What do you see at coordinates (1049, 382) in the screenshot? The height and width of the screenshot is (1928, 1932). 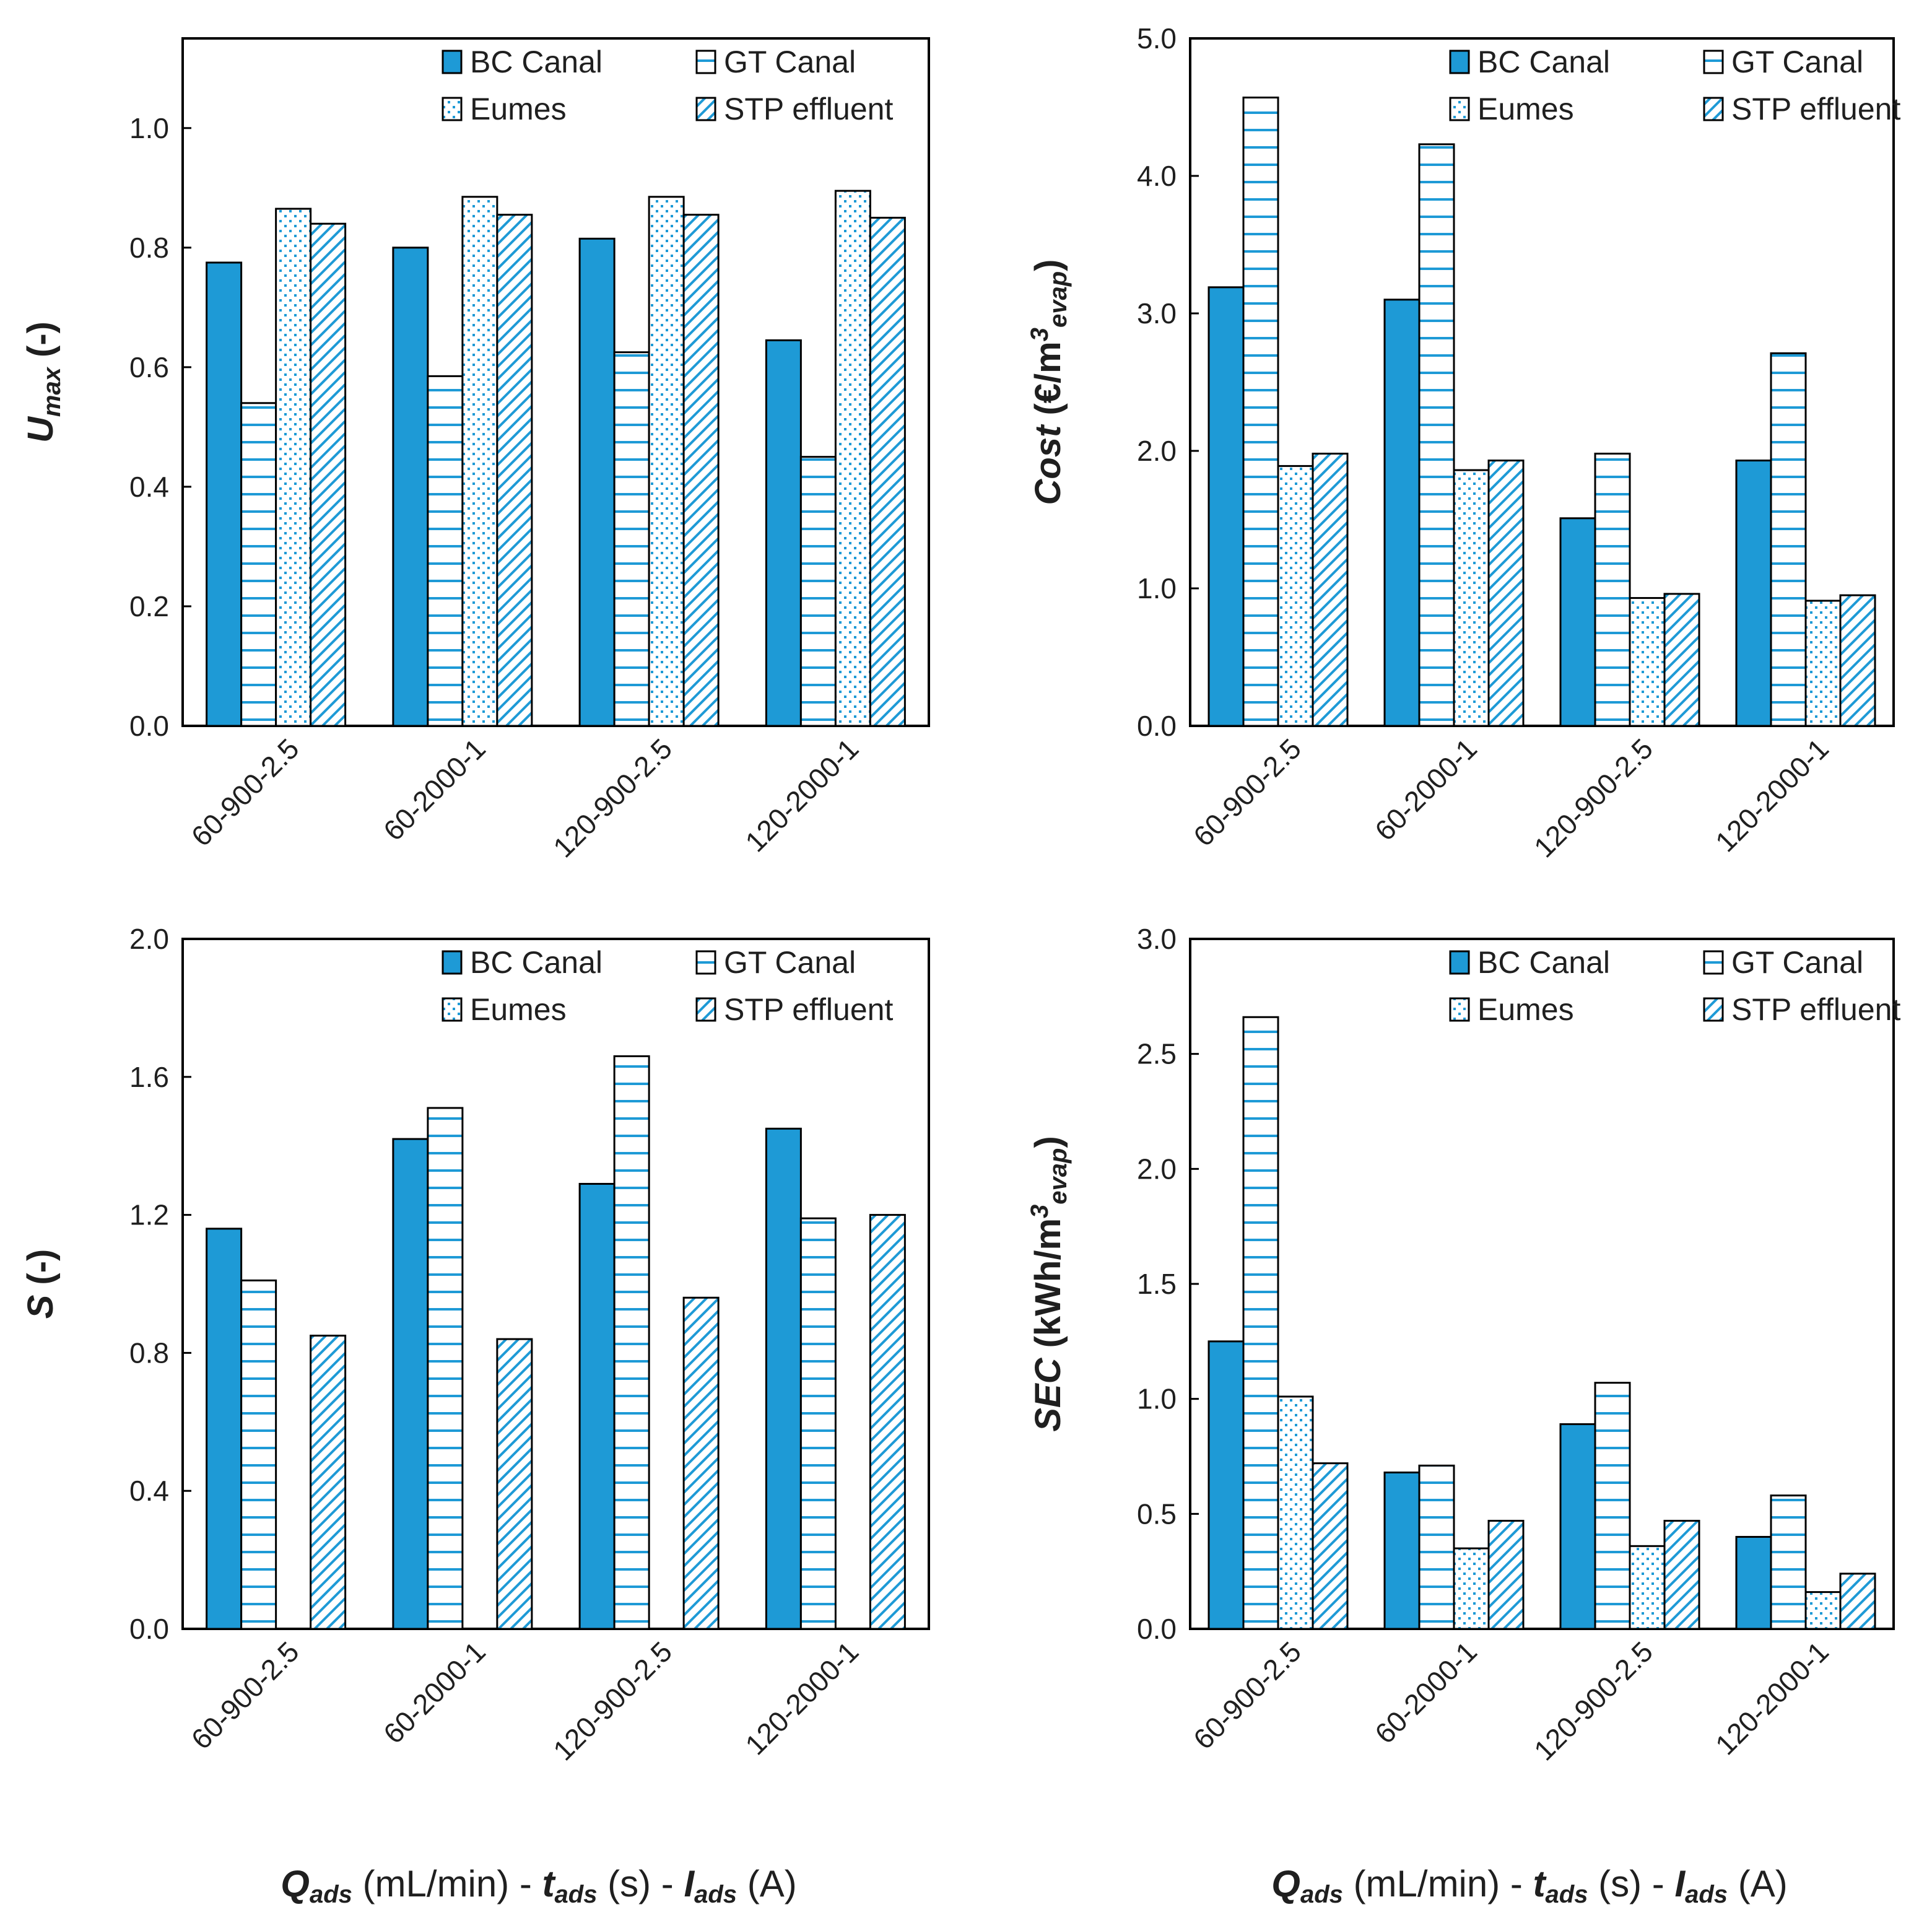 I see `y-axis-title: Cost (€/m3evap)` at bounding box center [1049, 382].